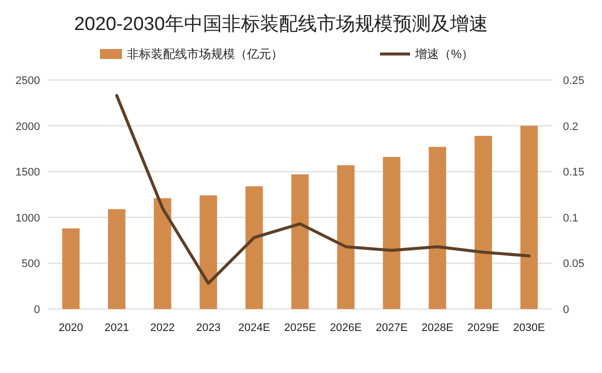 Image resolution: width=602 pixels, height=373 pixels. Describe the element at coordinates (483, 328) in the screenshot. I see `x-tick-label: 2029E` at that location.